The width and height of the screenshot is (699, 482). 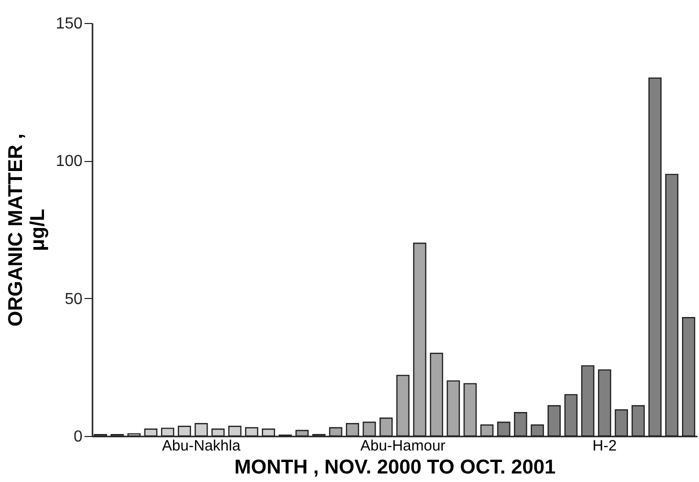 I want to click on y-axis-title: ORGANIC MATTER , μg/L, so click(x=26, y=230).